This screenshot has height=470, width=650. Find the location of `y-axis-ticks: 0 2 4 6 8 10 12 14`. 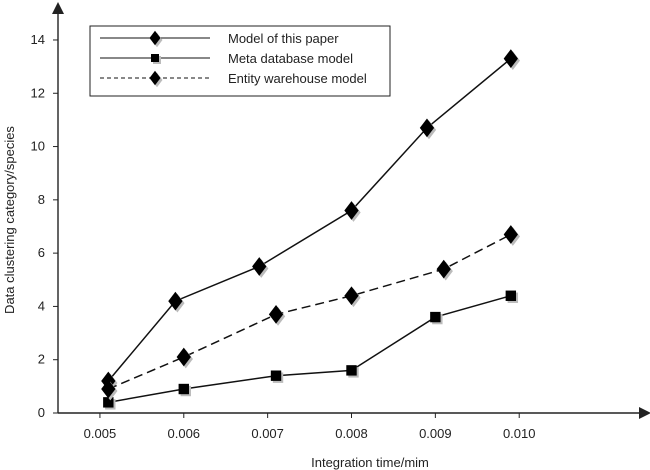

y-axis-ticks: 0 2 4 6 8 10 12 14 is located at coordinates (44, 226).